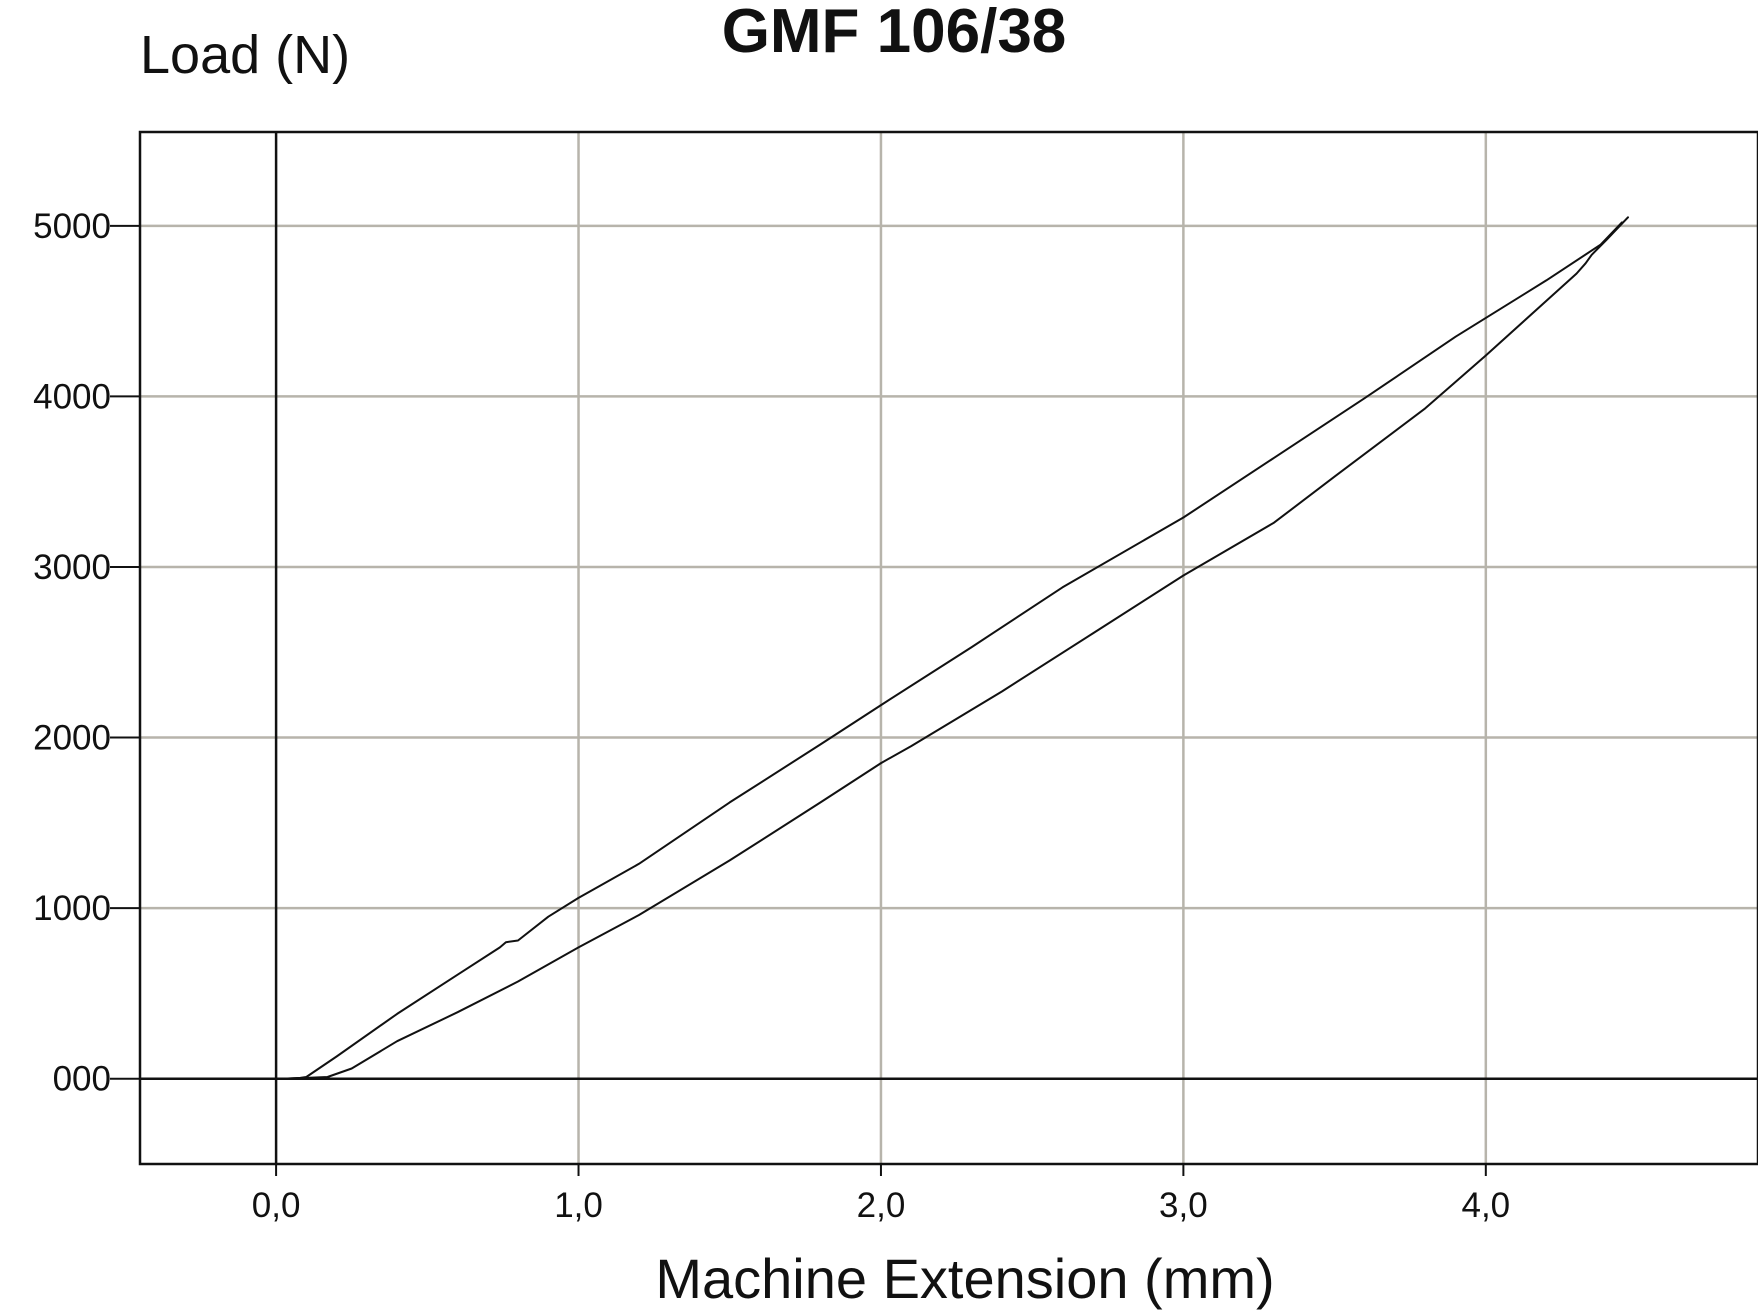  Describe the element at coordinates (1183, 1205) in the screenshot. I see `x-tick-label: 3,0` at that location.